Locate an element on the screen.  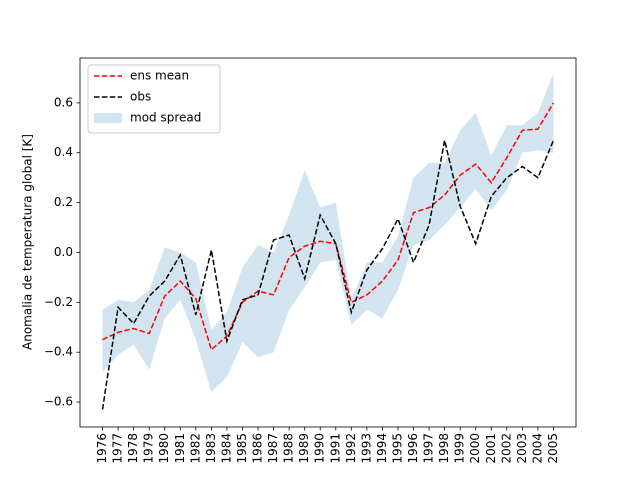
legend-label: ens mean is located at coordinates (159, 76).